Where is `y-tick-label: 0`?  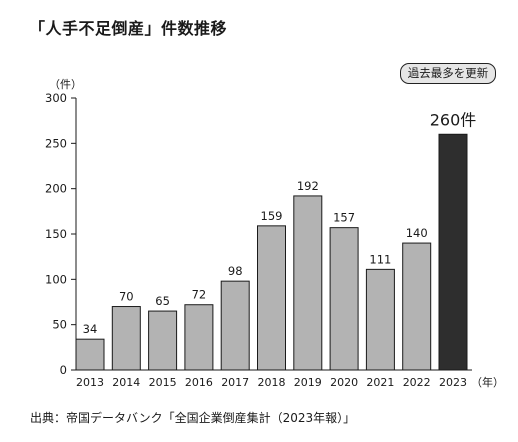
y-tick-label: 0 is located at coordinates (63, 370).